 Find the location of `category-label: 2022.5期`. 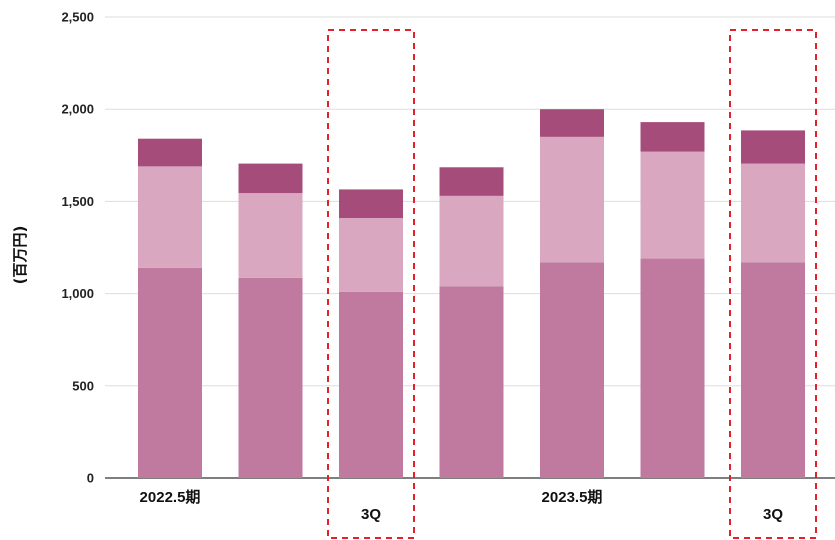

category-label: 2022.5期 is located at coordinates (170, 497).